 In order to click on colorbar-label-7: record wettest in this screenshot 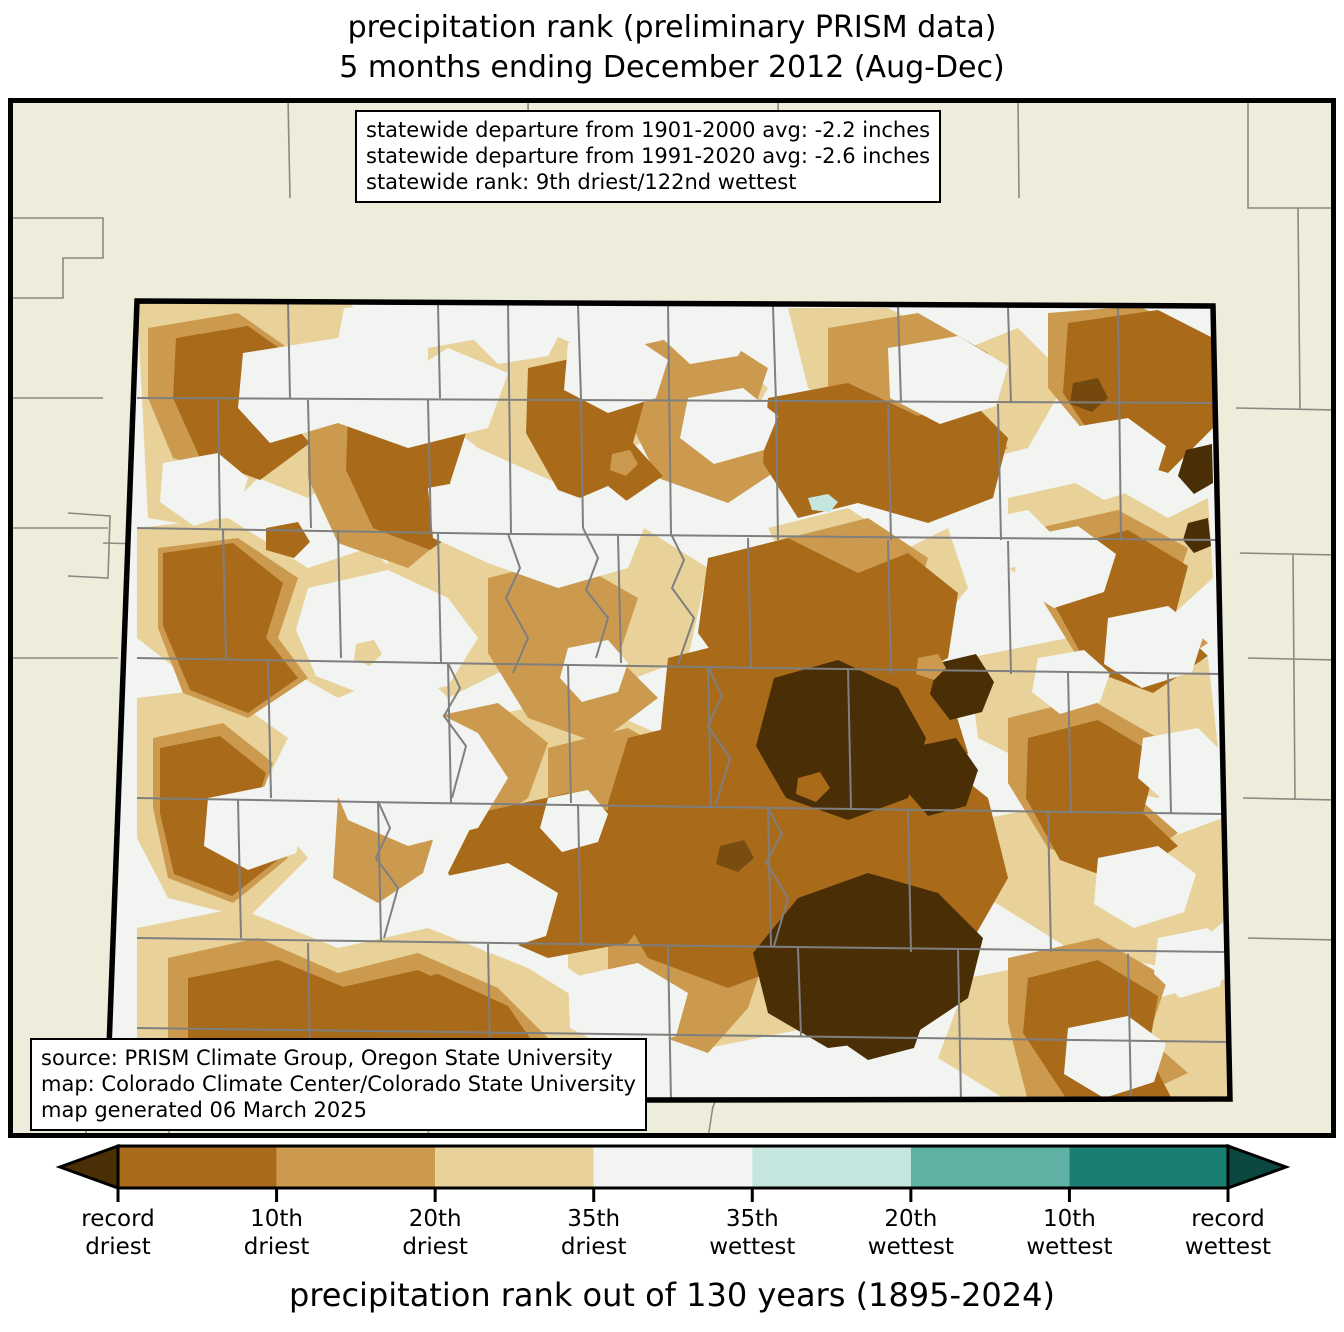, I will do `click(1228, 1233)`.